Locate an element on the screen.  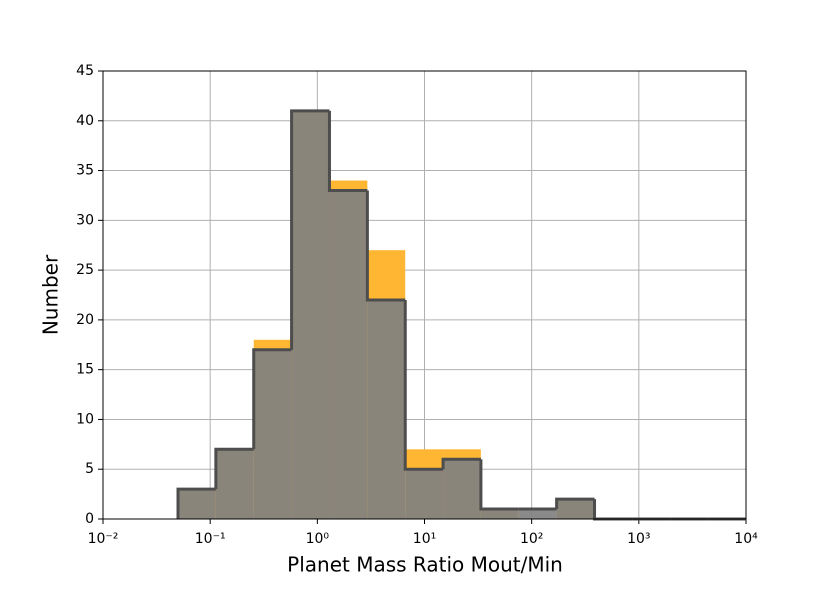
y-tick-label: 35 is located at coordinates (85, 171).